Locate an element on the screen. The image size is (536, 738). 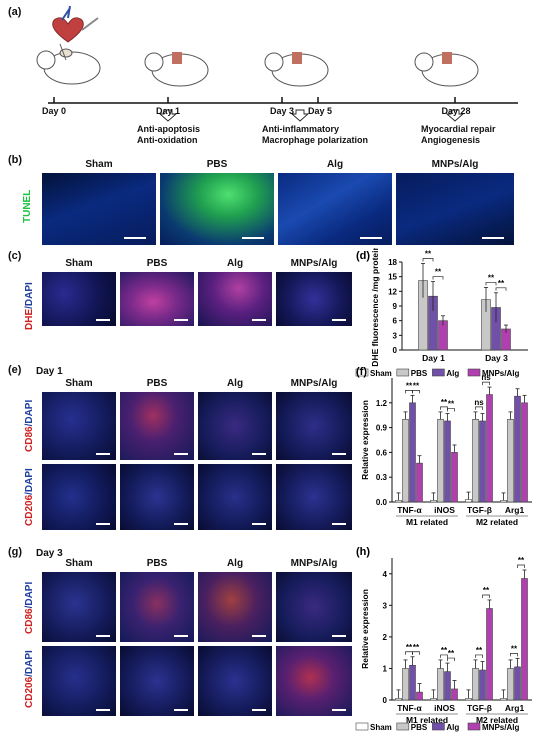
day-label: Day 5 is located at coordinates (320, 111).